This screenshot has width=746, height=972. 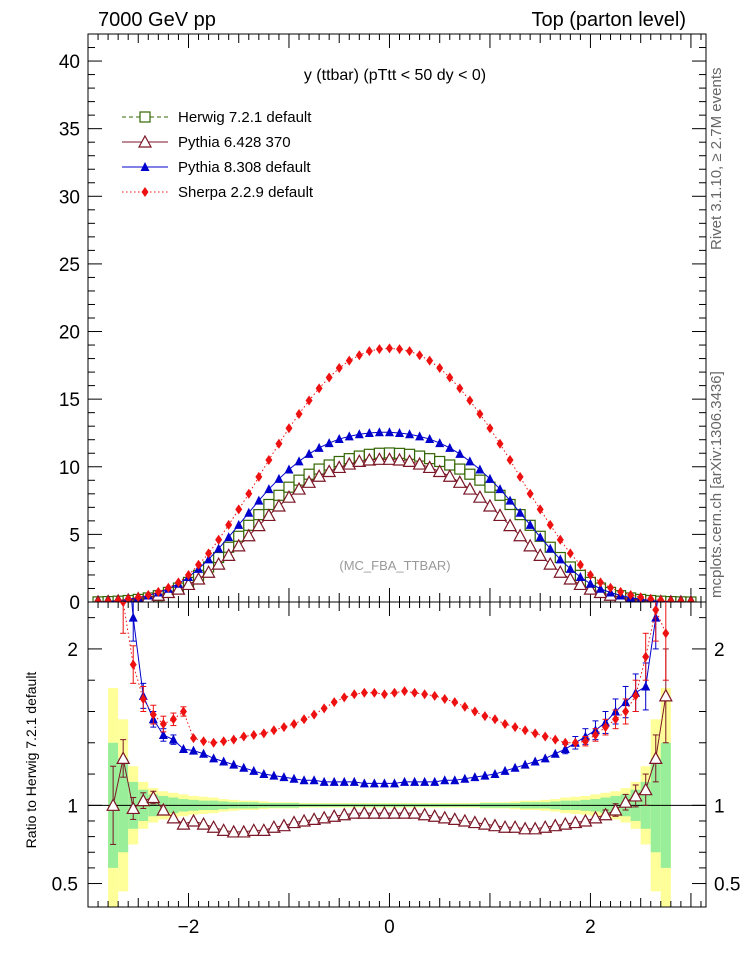 I want to click on rivet-version-label: Rivet 3.1.10, ≥ 2.7M events, so click(x=716, y=159).